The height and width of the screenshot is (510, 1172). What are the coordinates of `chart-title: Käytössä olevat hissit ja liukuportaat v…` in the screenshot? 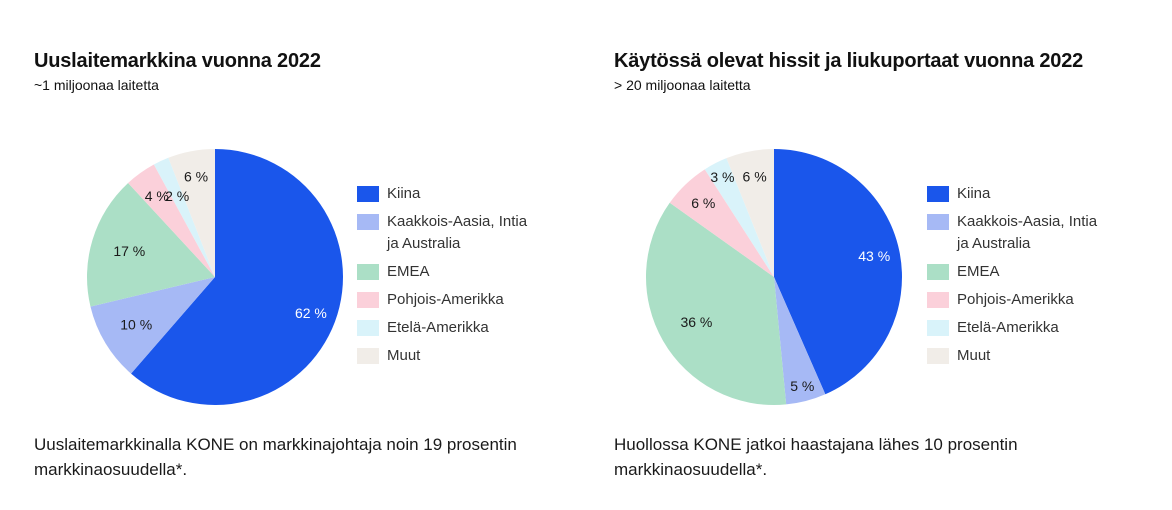 It's located at (849, 61).